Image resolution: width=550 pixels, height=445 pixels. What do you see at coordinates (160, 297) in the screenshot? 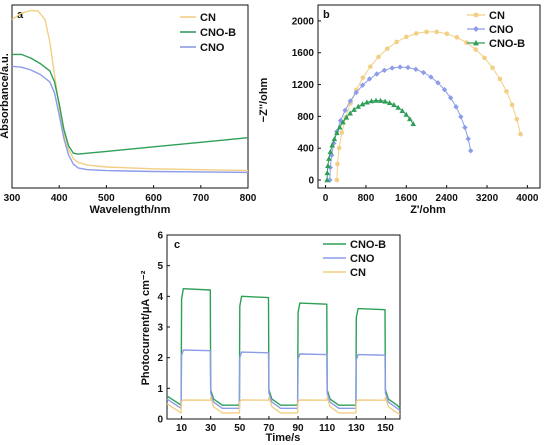
I see `panel-c-ytick-label: 4` at bounding box center [160, 297].